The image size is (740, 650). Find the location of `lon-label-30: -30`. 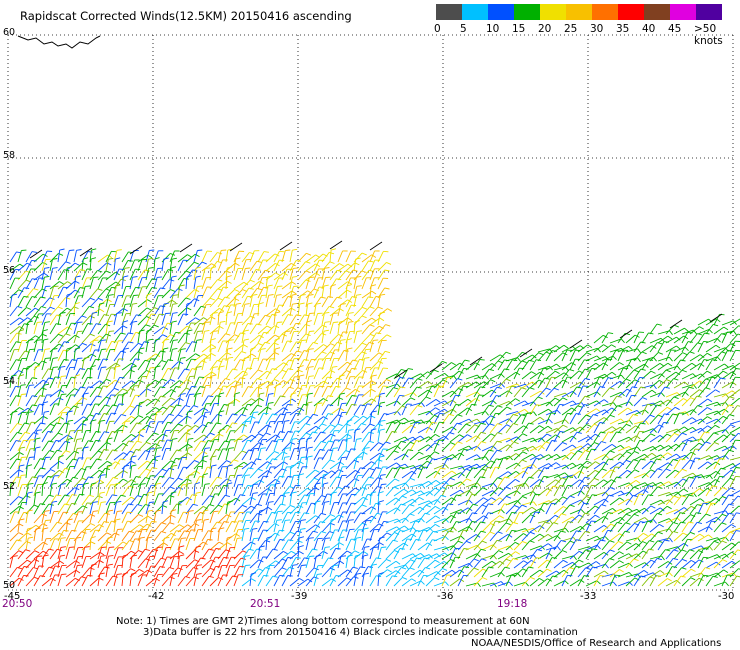

lon-label-30: -30 is located at coordinates (726, 596).